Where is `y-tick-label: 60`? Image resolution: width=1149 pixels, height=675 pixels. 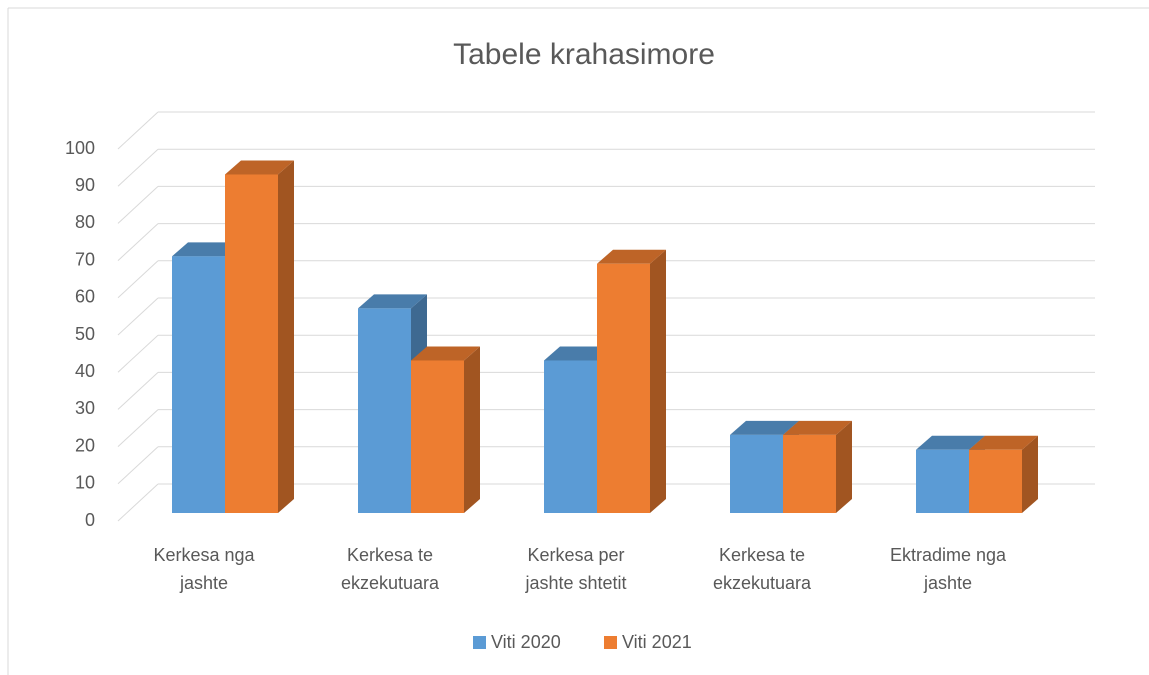
y-tick-label: 60 is located at coordinates (85, 297).